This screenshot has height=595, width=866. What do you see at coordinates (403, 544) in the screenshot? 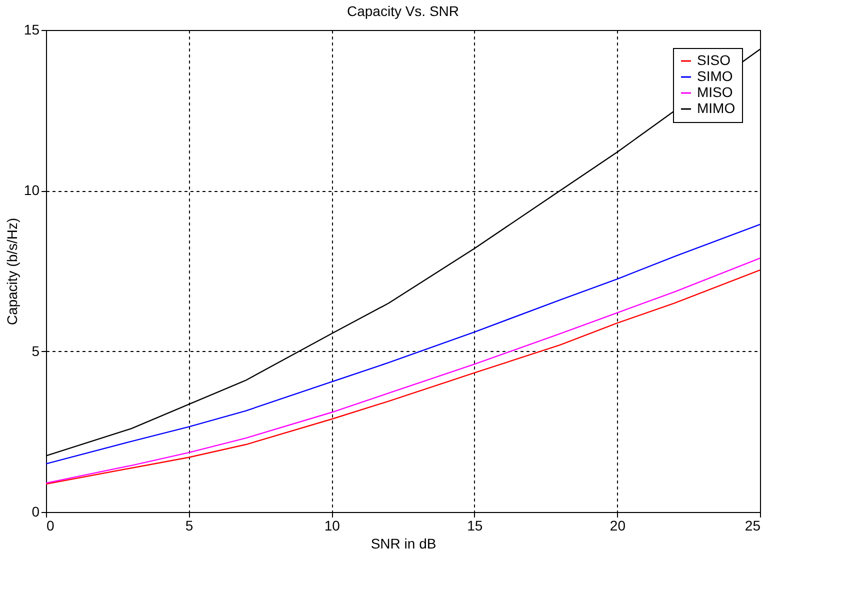
I see `x-axis-title: SNR in dB` at bounding box center [403, 544].